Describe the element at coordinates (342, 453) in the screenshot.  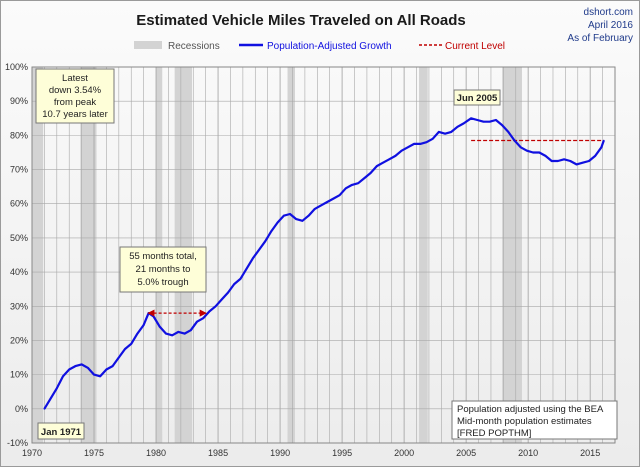
I see `x-tick-label: 1995` at that location.